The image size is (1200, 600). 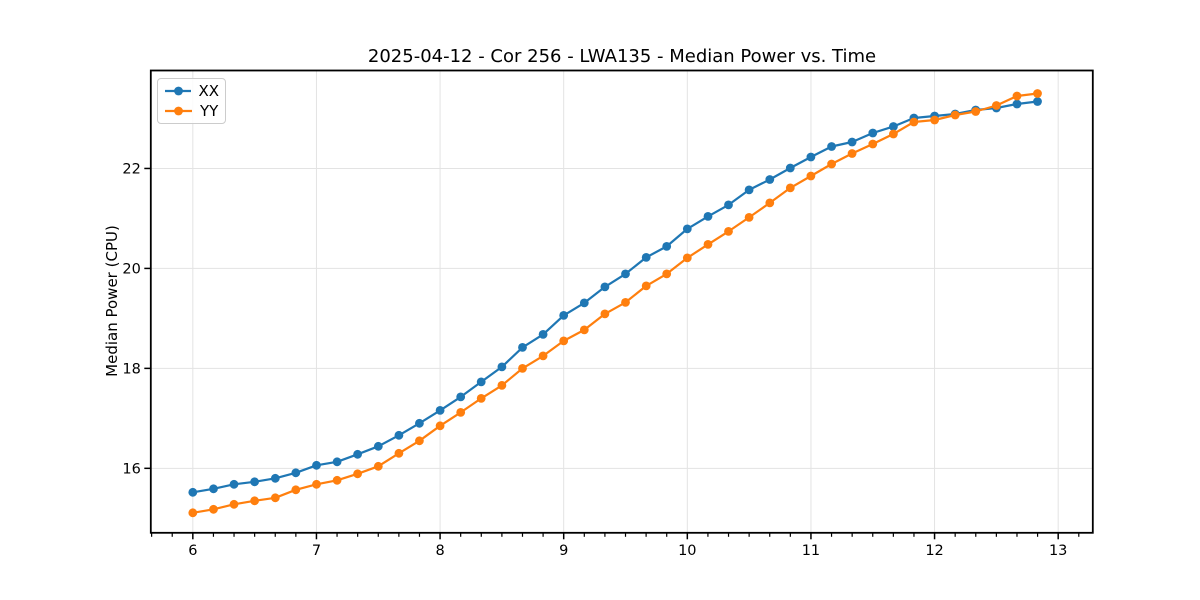 What do you see at coordinates (209, 110) in the screenshot?
I see `legend-label-yy: YY` at bounding box center [209, 110].